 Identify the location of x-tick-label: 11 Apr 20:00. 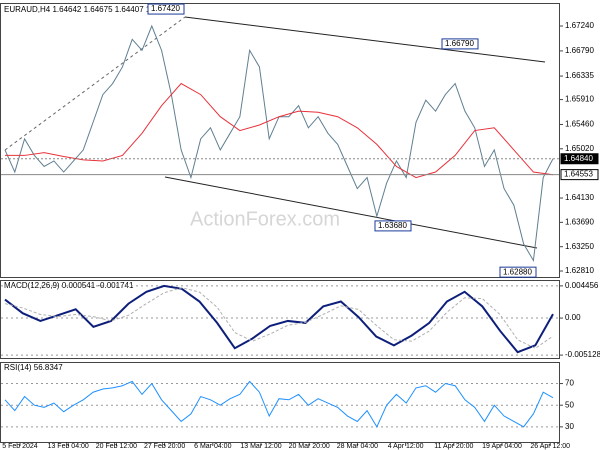
(453, 446).